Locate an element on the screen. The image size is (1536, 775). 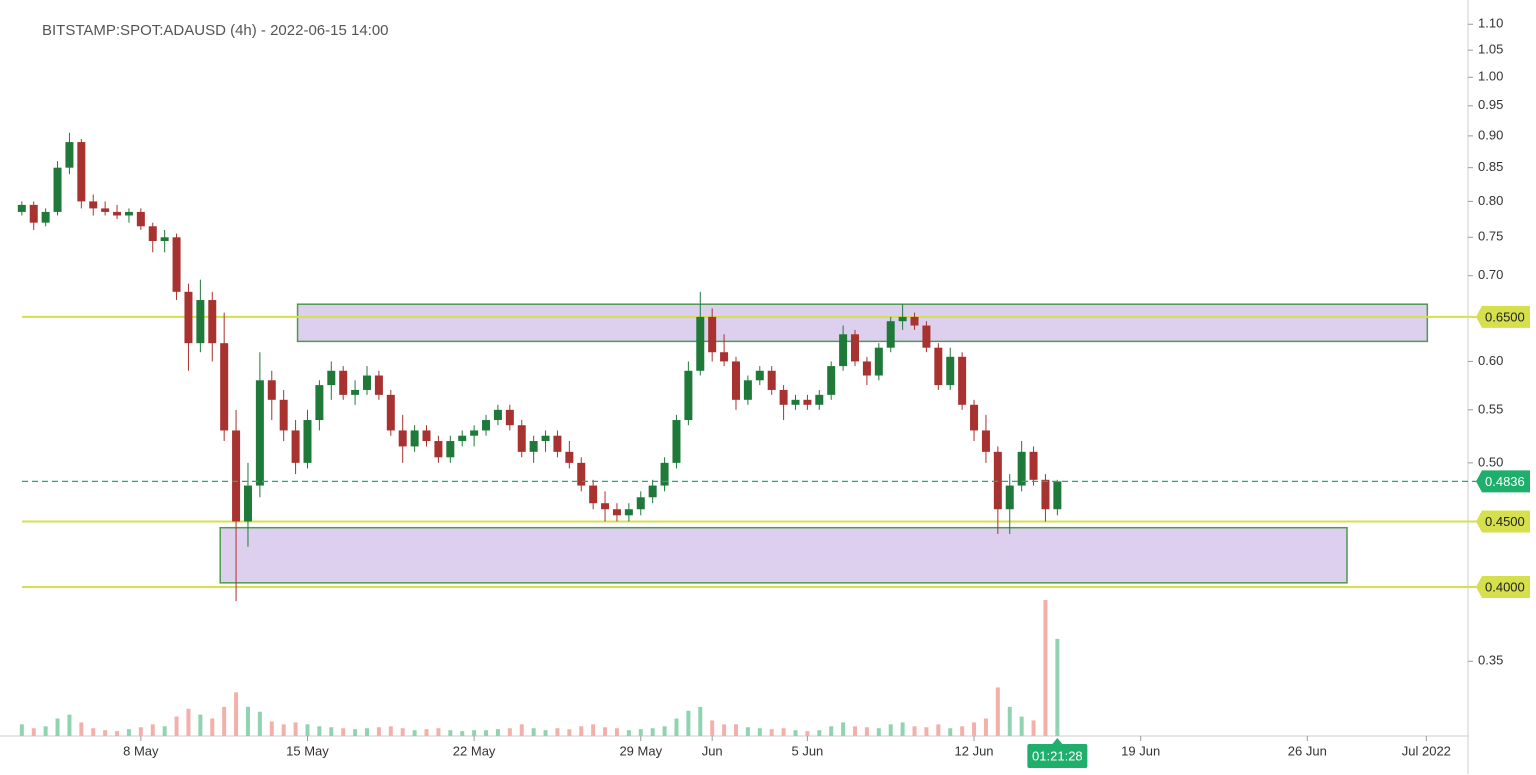
x-tick-label: Jul 2022 is located at coordinates (1426, 750).